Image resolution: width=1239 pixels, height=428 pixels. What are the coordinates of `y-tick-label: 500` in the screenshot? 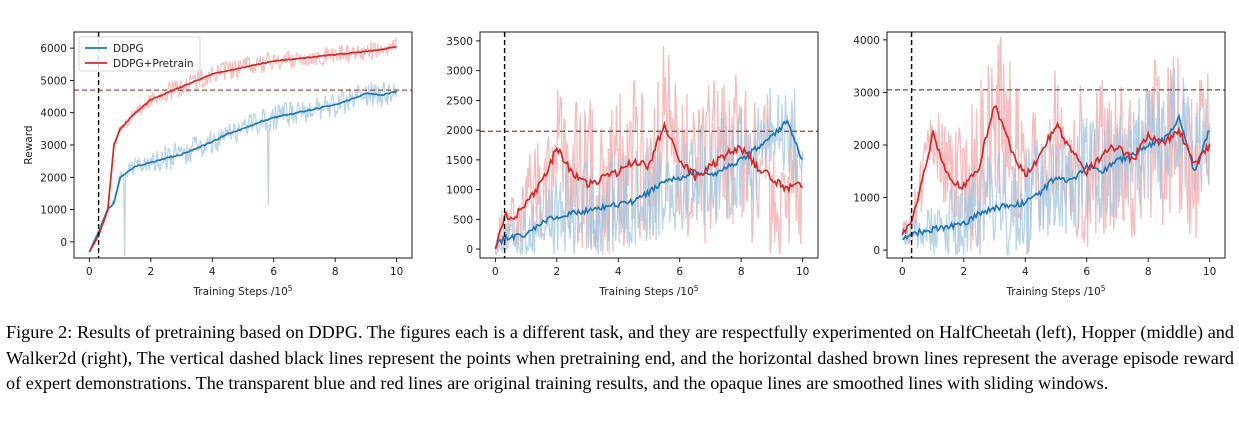 It's located at (463, 220).